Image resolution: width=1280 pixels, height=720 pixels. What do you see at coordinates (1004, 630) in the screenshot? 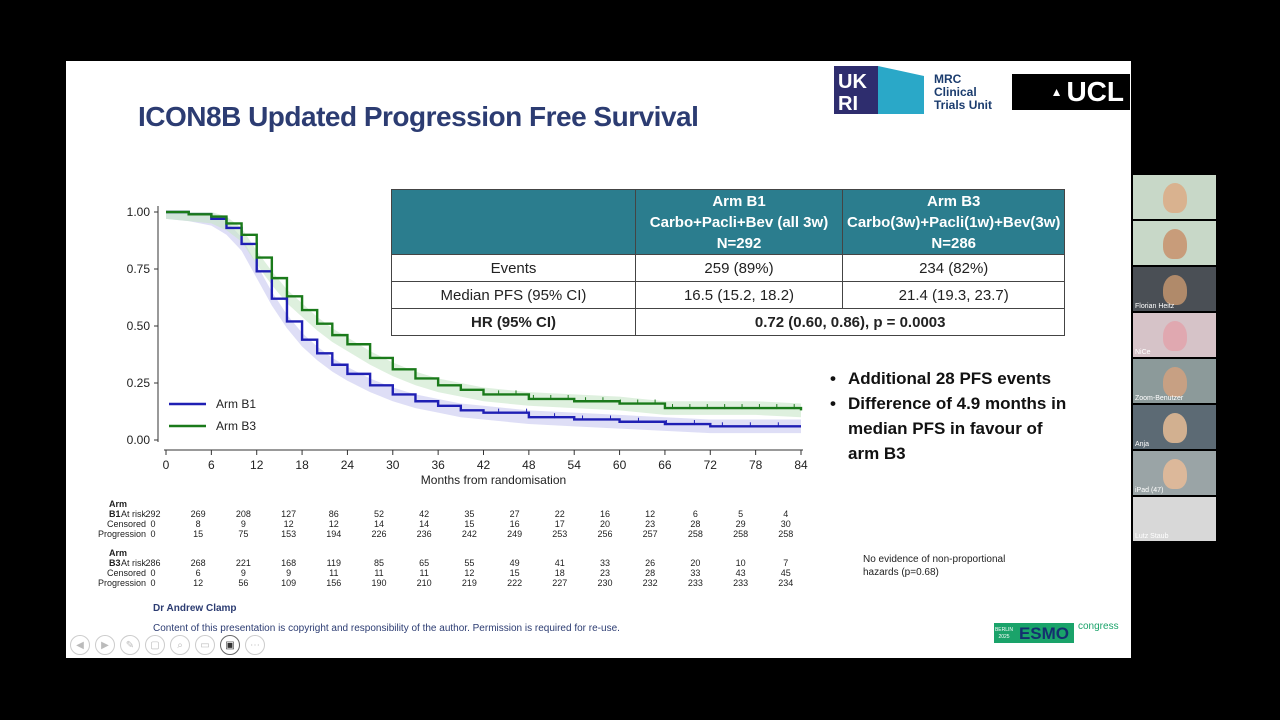
I see `svg-text: BERLIN` at bounding box center [1004, 630].